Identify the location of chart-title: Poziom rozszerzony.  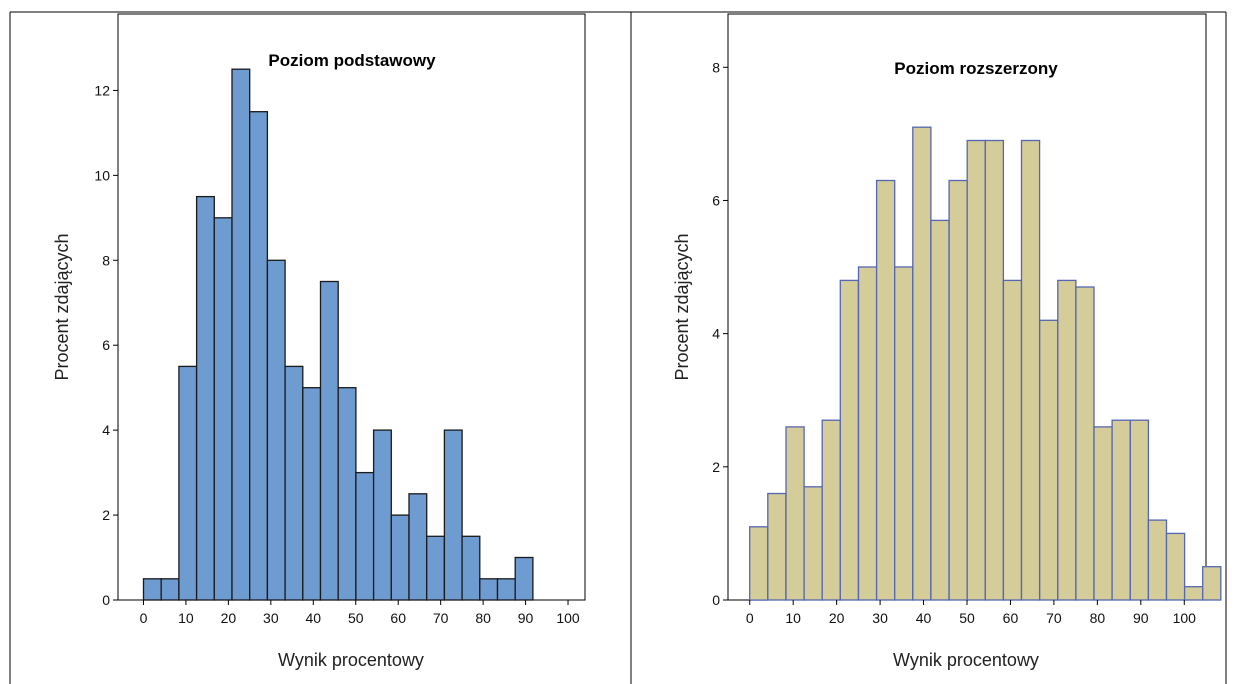
(976, 68).